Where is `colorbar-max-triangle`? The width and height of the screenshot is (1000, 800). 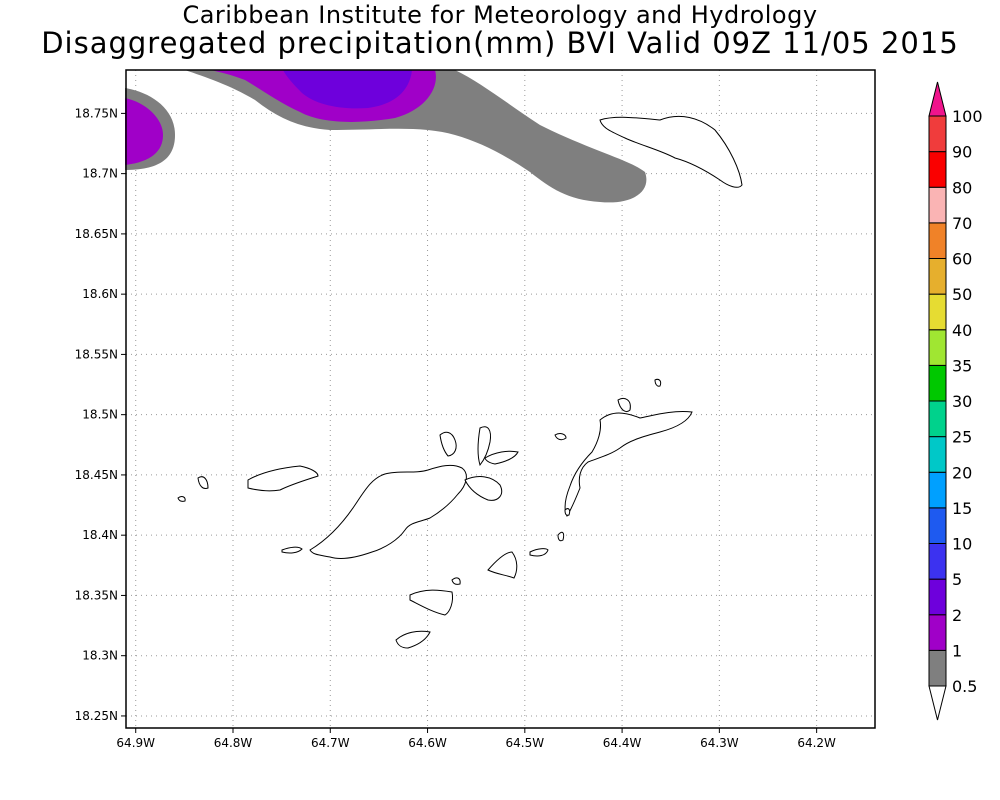
colorbar-max-triangle is located at coordinates (937, 99).